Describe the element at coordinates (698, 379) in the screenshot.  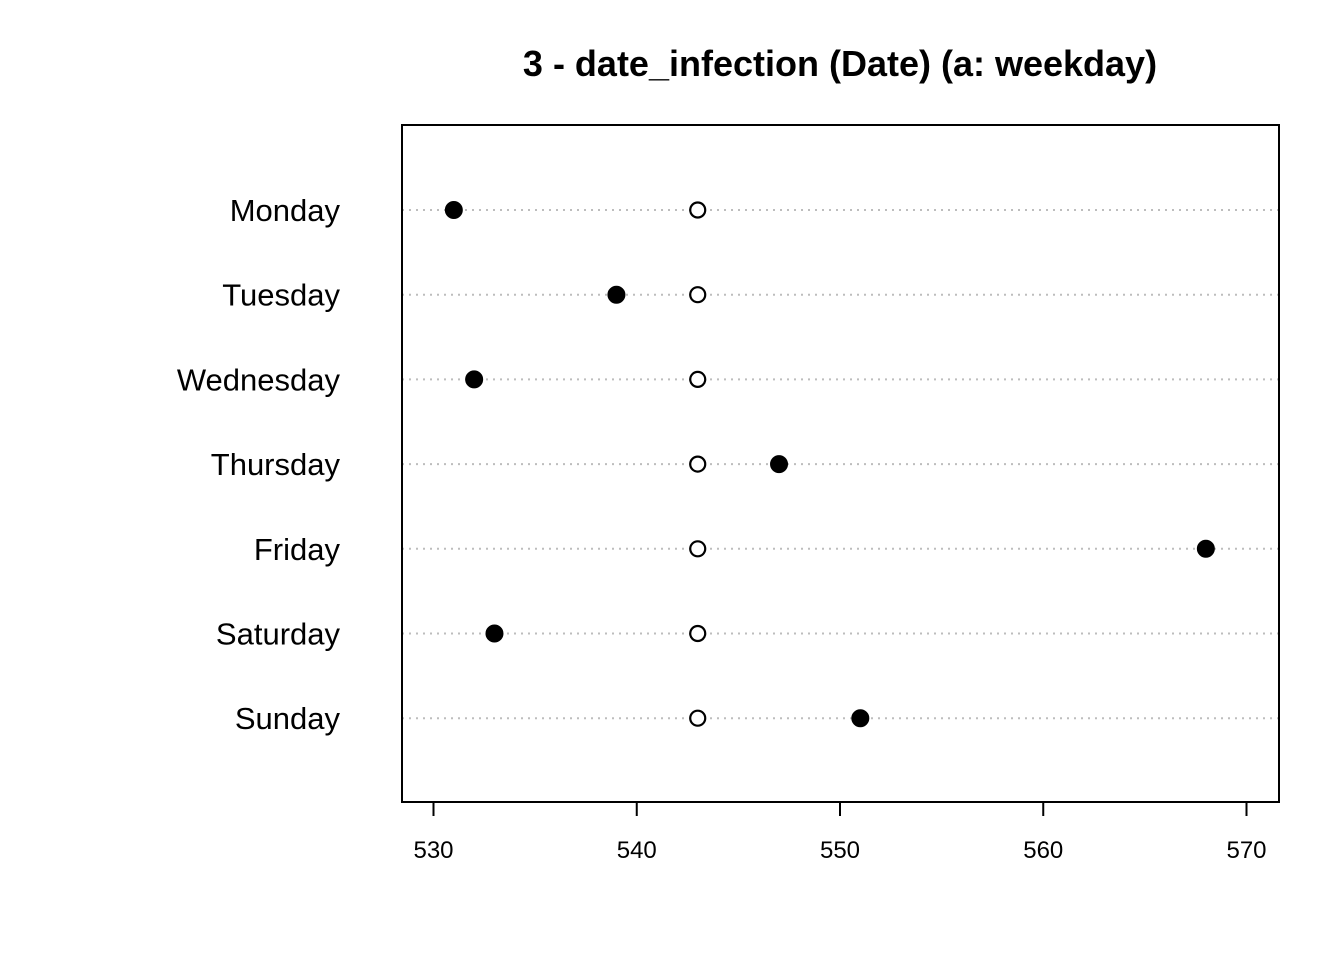
I see `reference-point-wednesday` at that location.